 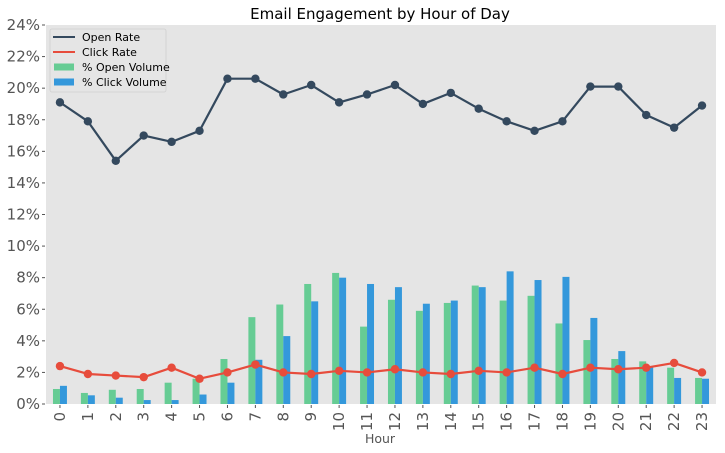 I want to click on y-axis: 0% 2% 4% 6% 8% 10% 12% 14% 16% 18% 20% 22% 24%, so click(x=26, y=214).